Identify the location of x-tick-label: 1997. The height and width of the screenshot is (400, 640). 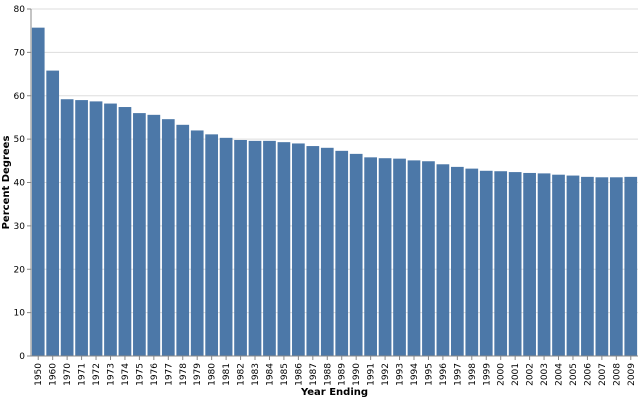
(458, 374).